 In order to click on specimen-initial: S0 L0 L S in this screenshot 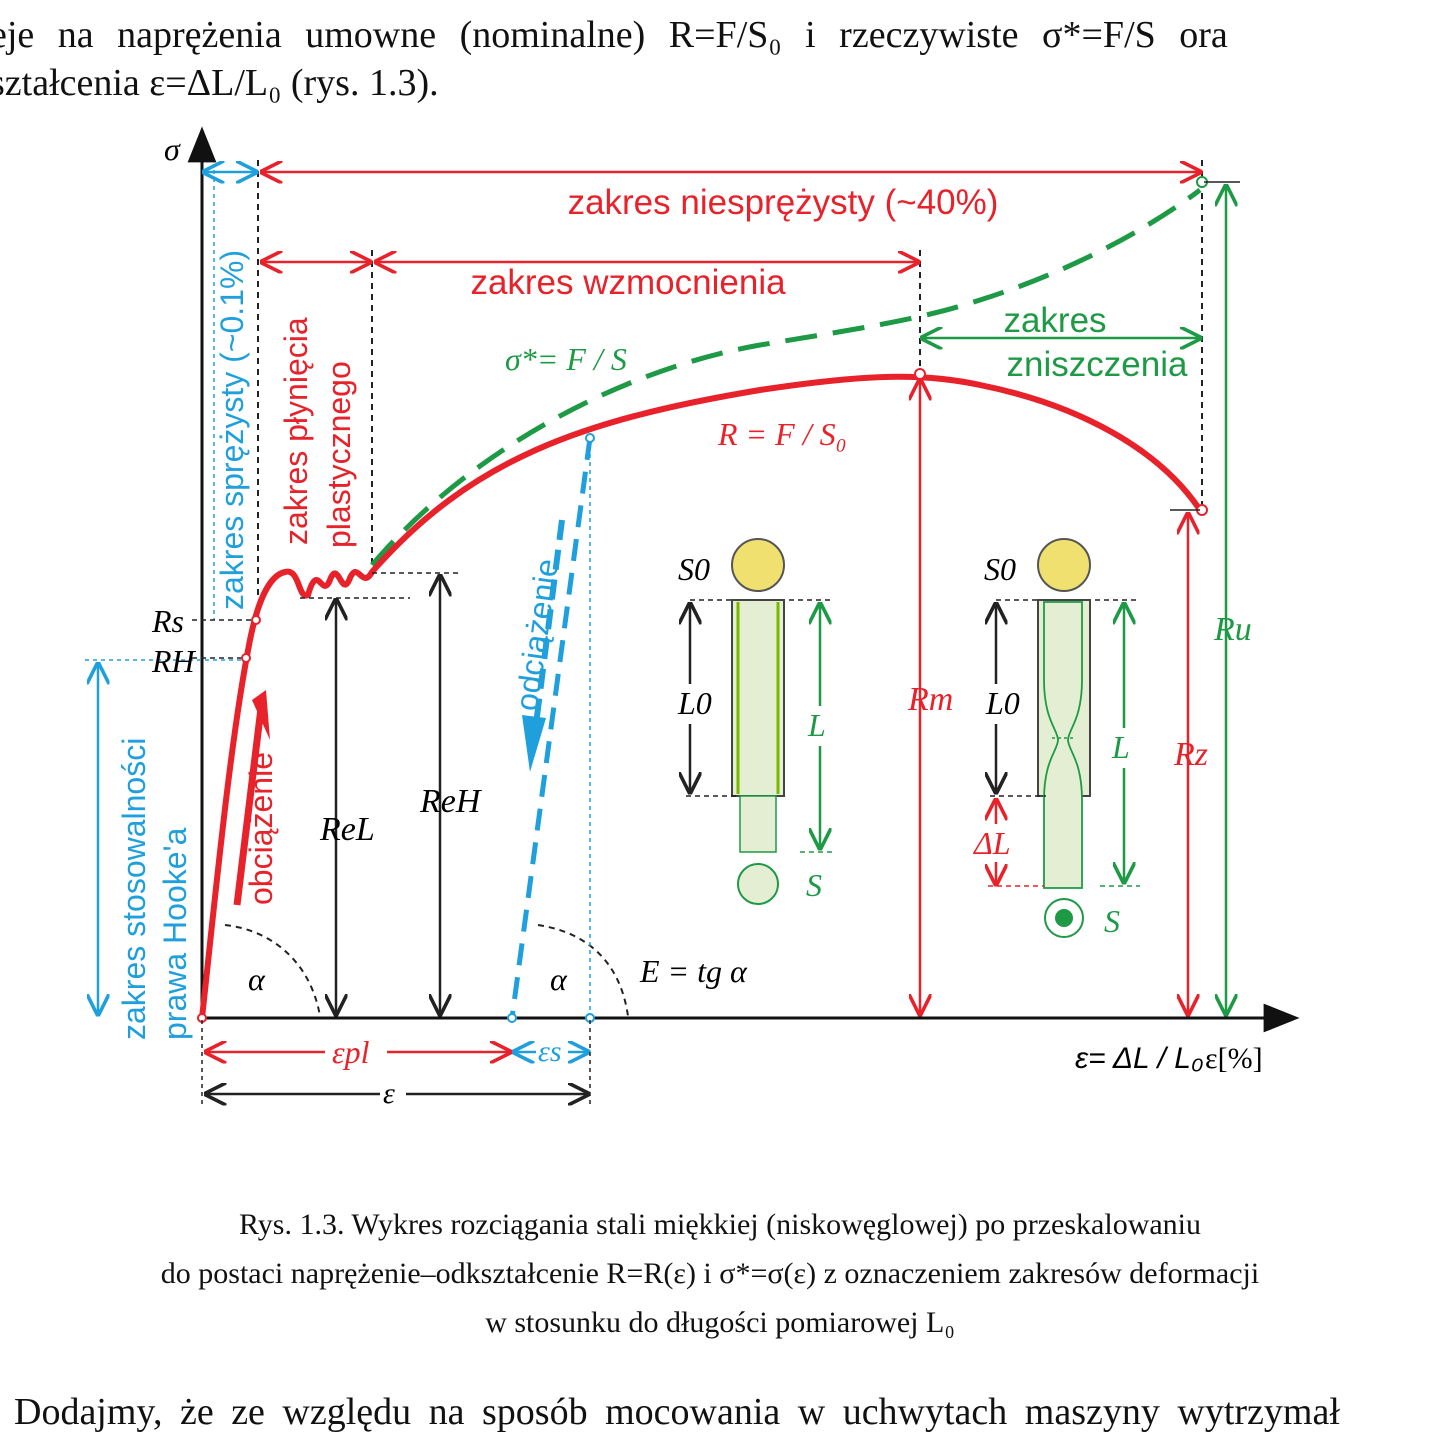, I will do `click(755, 721)`.